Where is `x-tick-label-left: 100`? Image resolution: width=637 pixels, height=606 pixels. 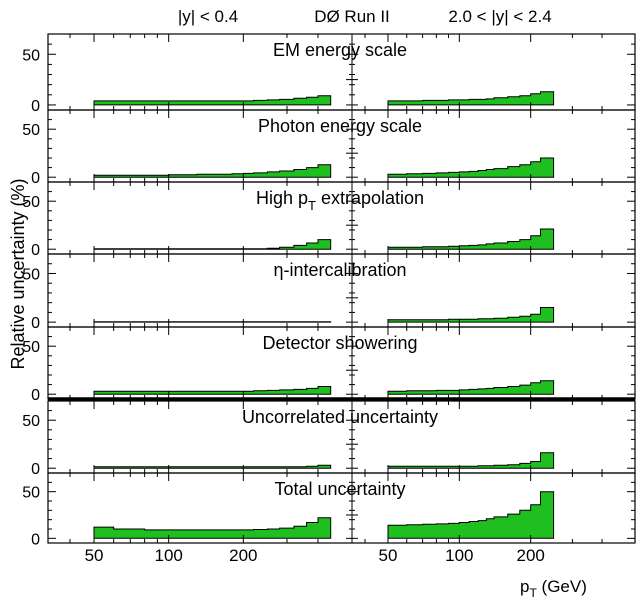
x-tick-label-left: 100 is located at coordinates (168, 555).